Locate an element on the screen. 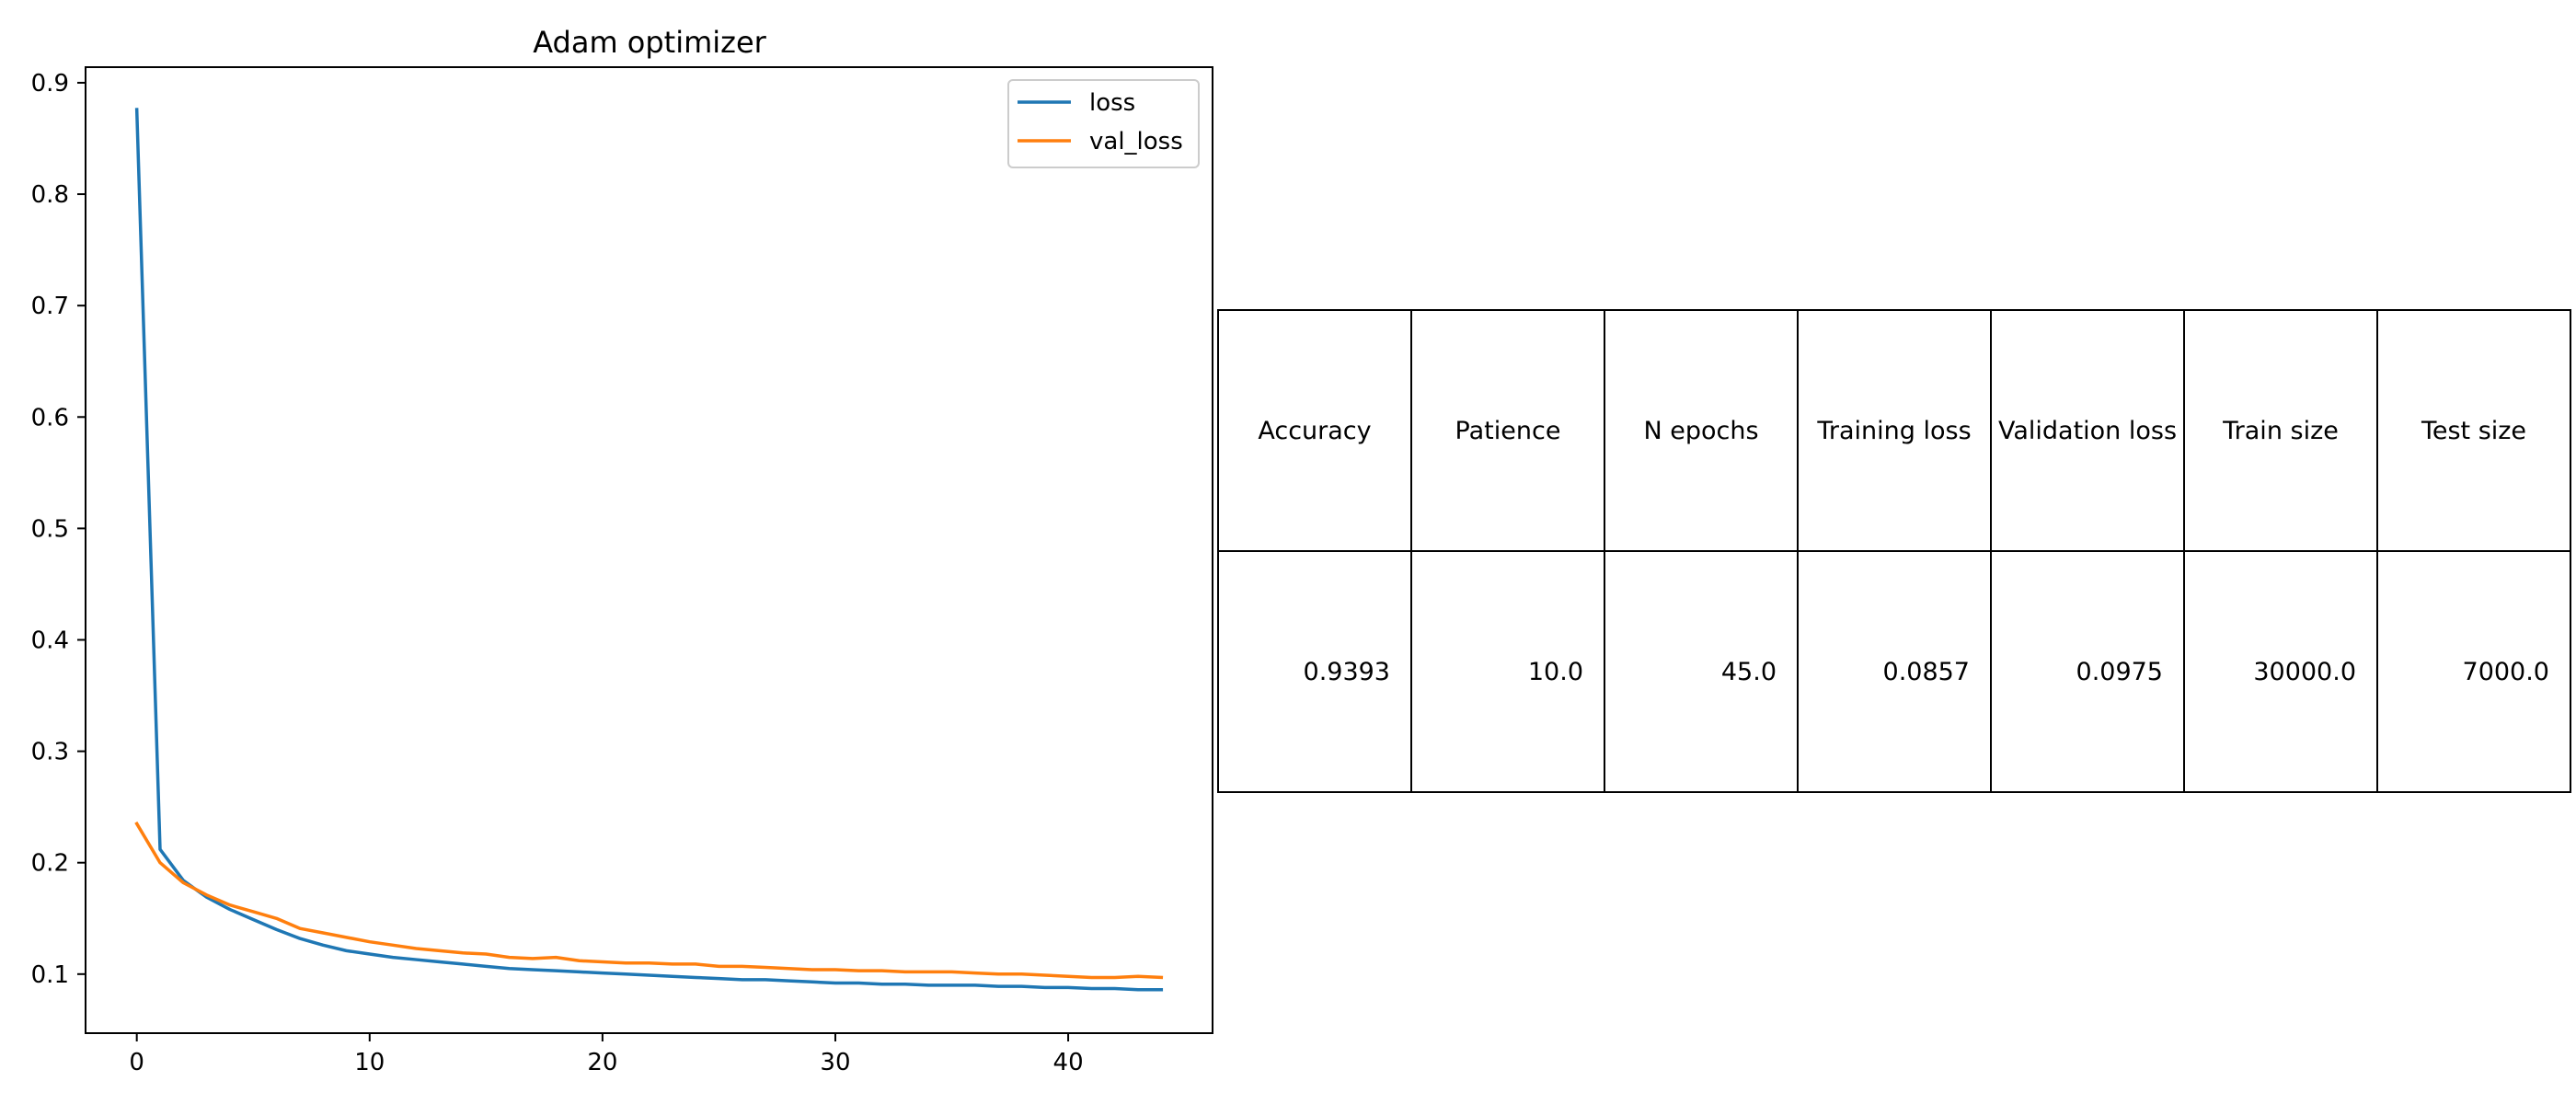  cell-validation-loss: 0.0975 is located at coordinates (2087, 671).